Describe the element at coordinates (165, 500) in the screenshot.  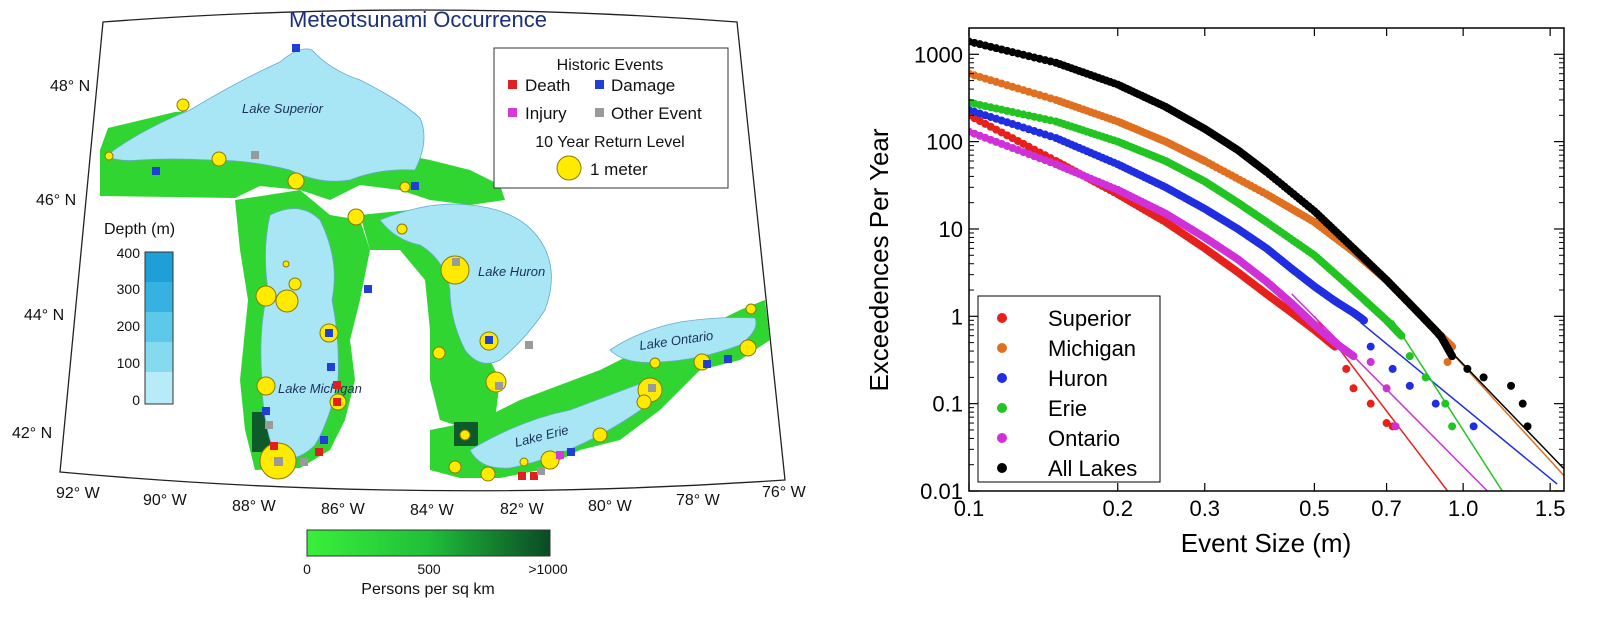
I see `lon-label-90: 90° W` at that location.